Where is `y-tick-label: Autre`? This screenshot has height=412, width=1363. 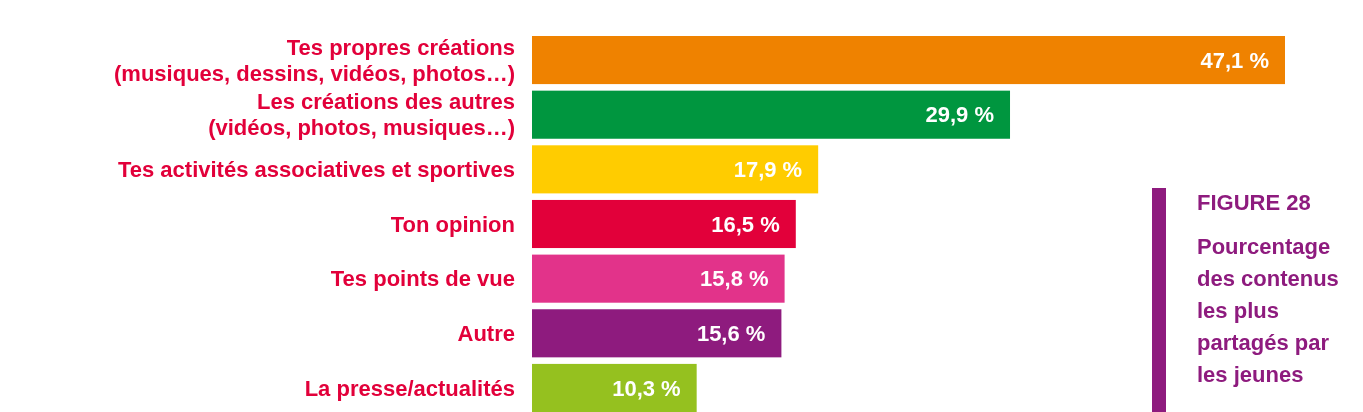 y-tick-label: Autre is located at coordinates (486, 333).